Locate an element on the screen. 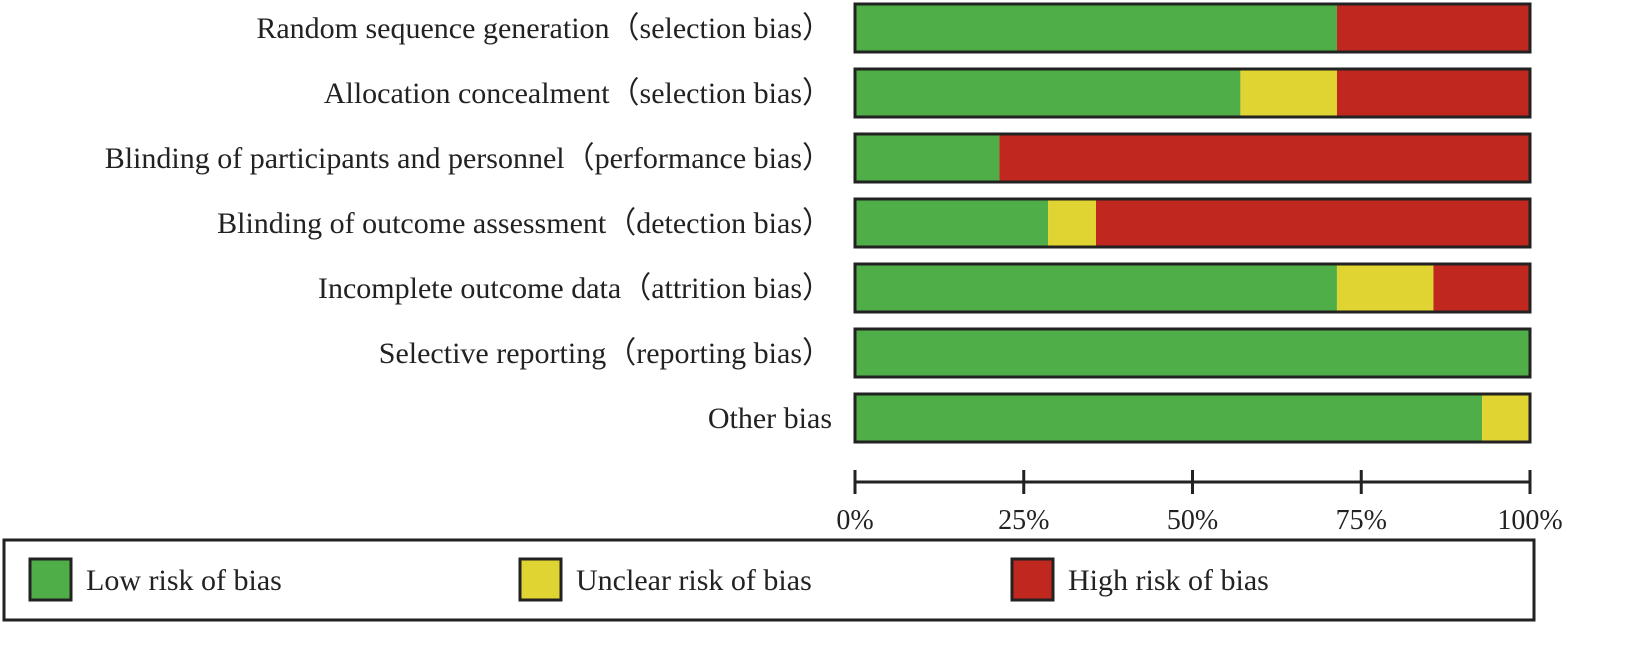 Image resolution: width=1646 pixels, height=655 pixels. x-tick-label: 25% is located at coordinates (1023, 520).